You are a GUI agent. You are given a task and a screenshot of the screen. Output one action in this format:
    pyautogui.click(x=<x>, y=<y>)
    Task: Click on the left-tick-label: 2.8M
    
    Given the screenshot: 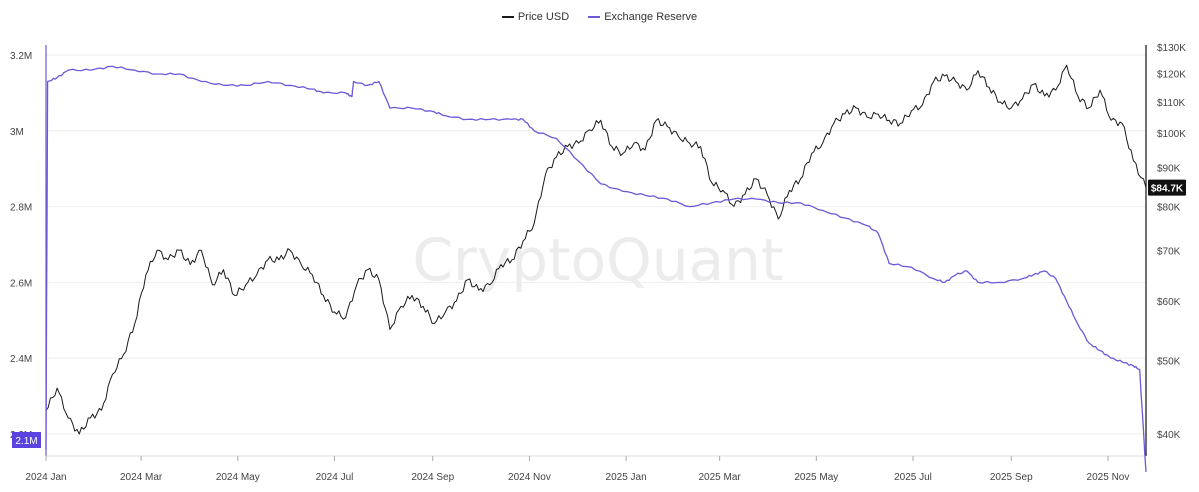 What is the action you would take?
    pyautogui.click(x=21, y=208)
    